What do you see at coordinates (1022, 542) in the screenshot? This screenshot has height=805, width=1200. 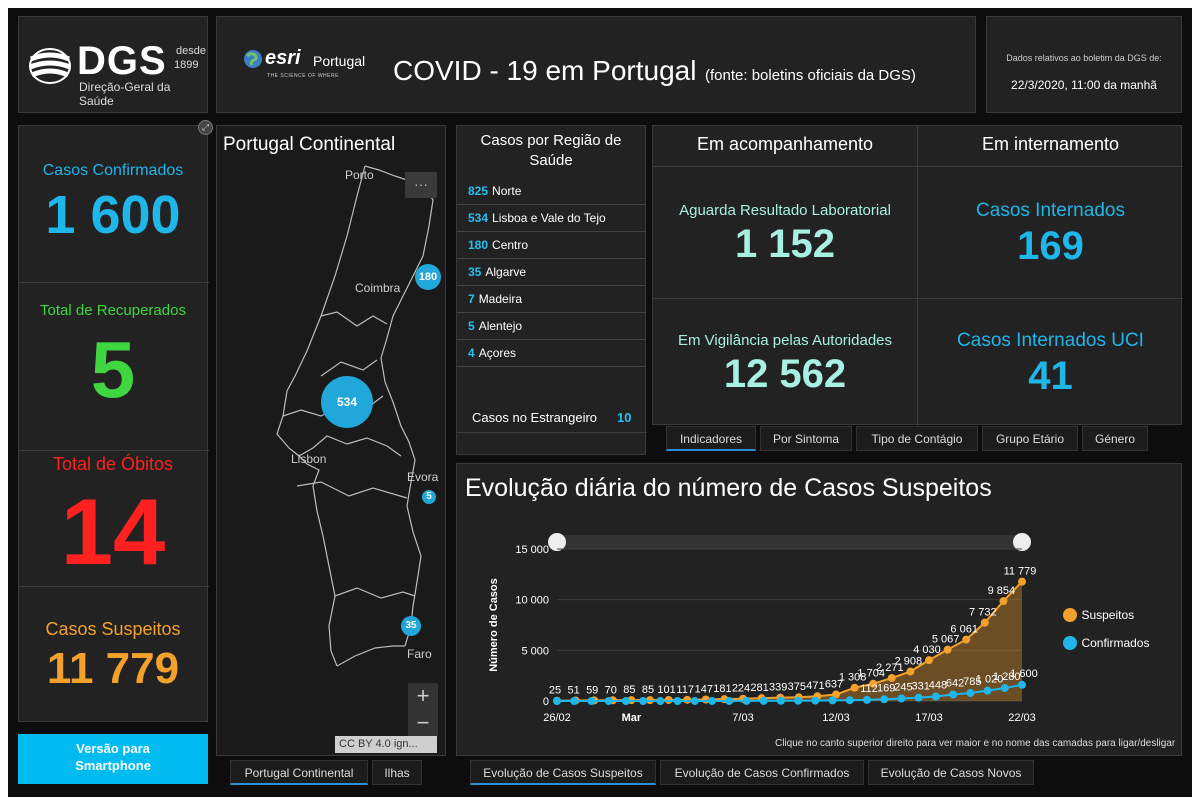 I see `range-slider-handle-end` at bounding box center [1022, 542].